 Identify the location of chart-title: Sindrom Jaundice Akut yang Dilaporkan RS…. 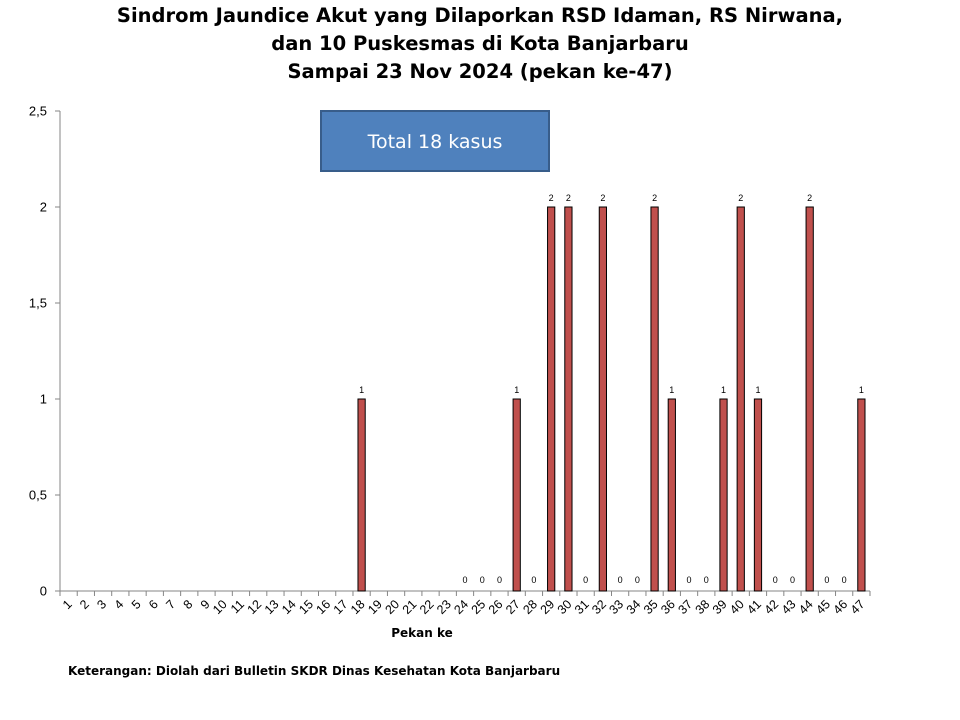
(480, 44).